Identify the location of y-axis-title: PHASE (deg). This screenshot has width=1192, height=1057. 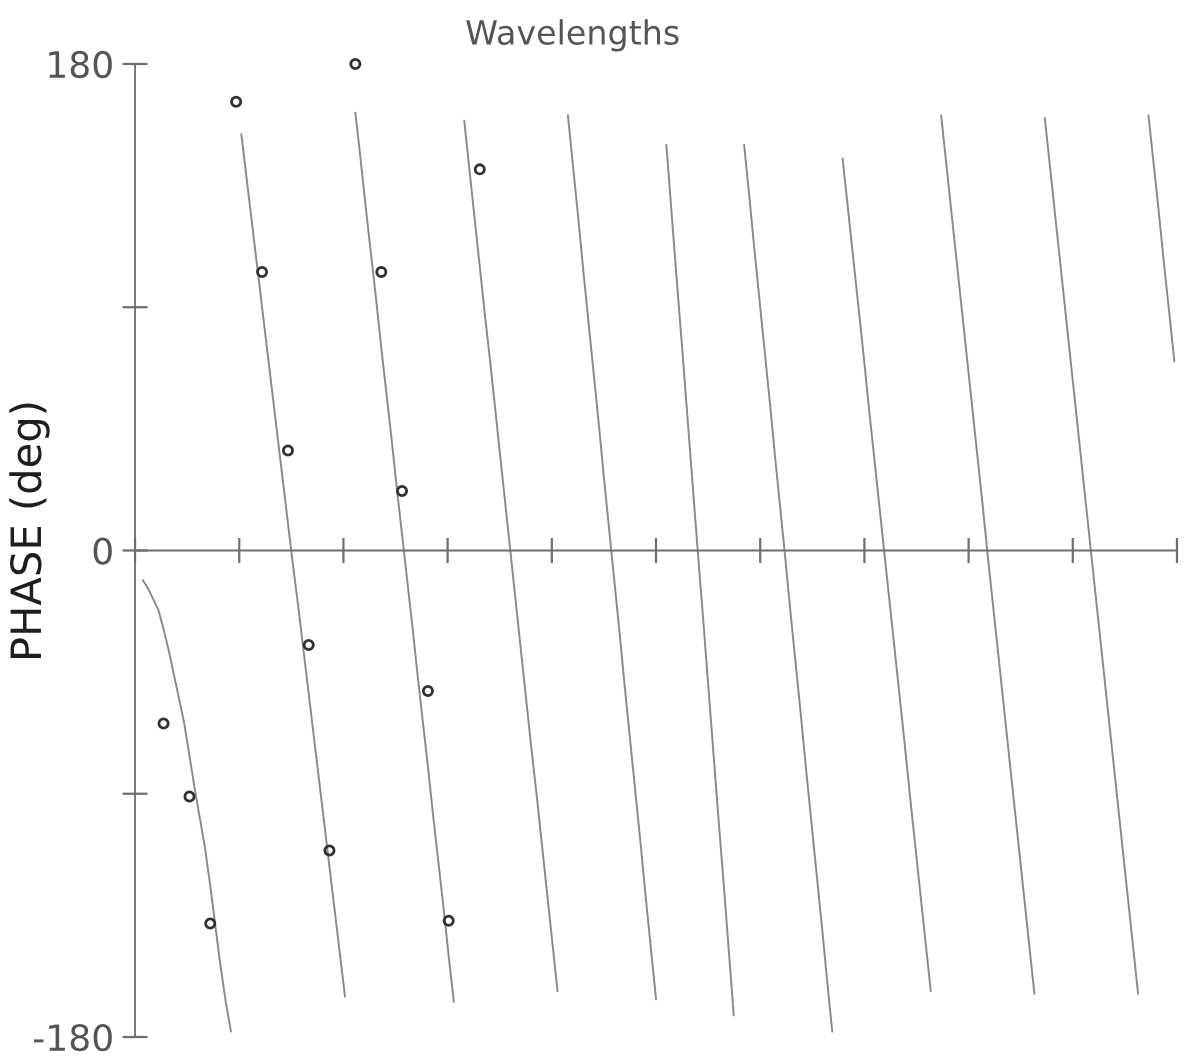
(29, 530).